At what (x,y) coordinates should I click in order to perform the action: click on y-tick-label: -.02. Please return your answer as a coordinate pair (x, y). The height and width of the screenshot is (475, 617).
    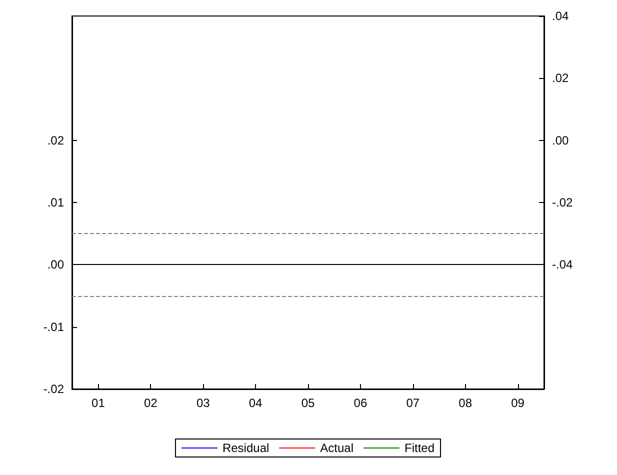
    Looking at the image, I should click on (53, 389).